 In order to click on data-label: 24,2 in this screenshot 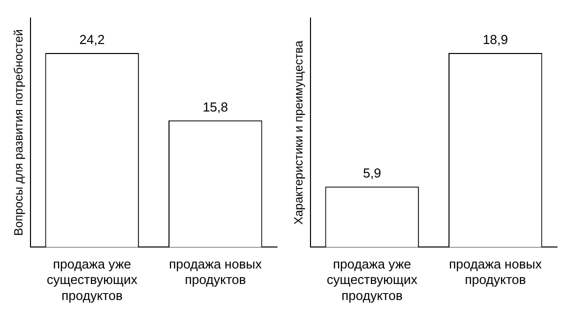, I will do `click(92, 40)`.